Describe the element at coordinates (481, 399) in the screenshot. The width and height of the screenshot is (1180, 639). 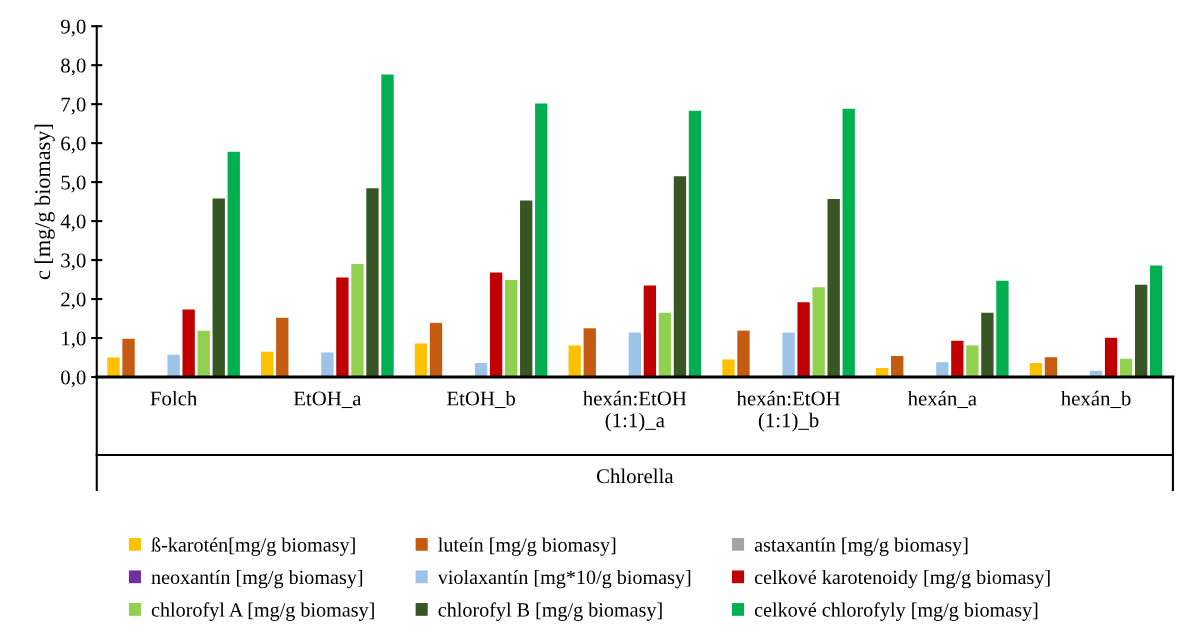
I see `x-tick-label: EtOH_b` at that location.